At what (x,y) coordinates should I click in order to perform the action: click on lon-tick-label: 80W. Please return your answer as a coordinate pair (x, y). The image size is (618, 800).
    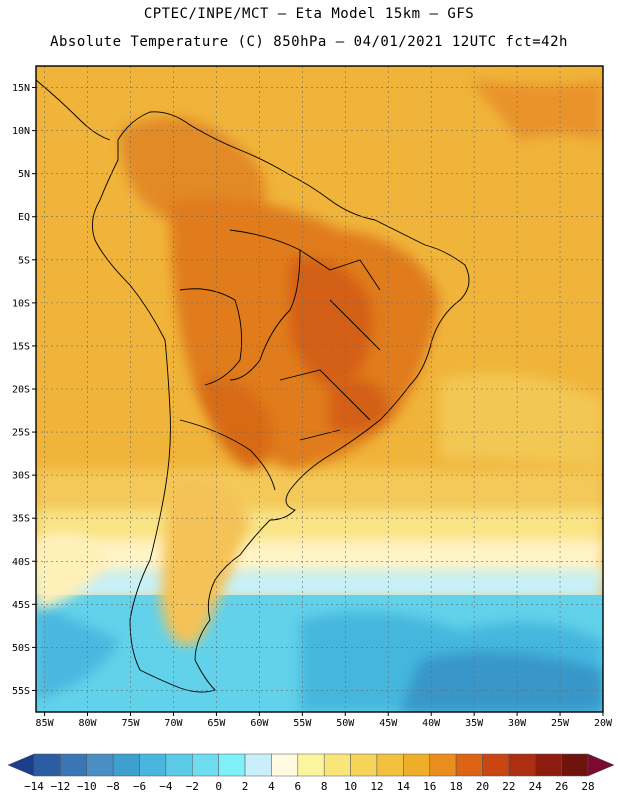
    Looking at the image, I should click on (88, 723).